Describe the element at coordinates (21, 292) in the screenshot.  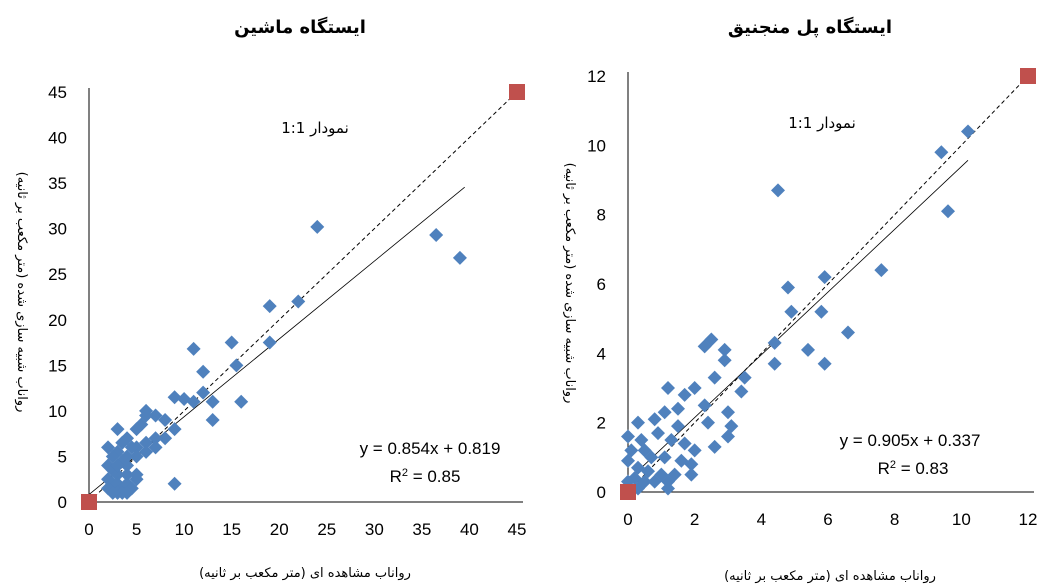
I see `left-y-axis-label: رواناب شبیه سازی شده (متر مکعب بر ثانیه)` at that location.